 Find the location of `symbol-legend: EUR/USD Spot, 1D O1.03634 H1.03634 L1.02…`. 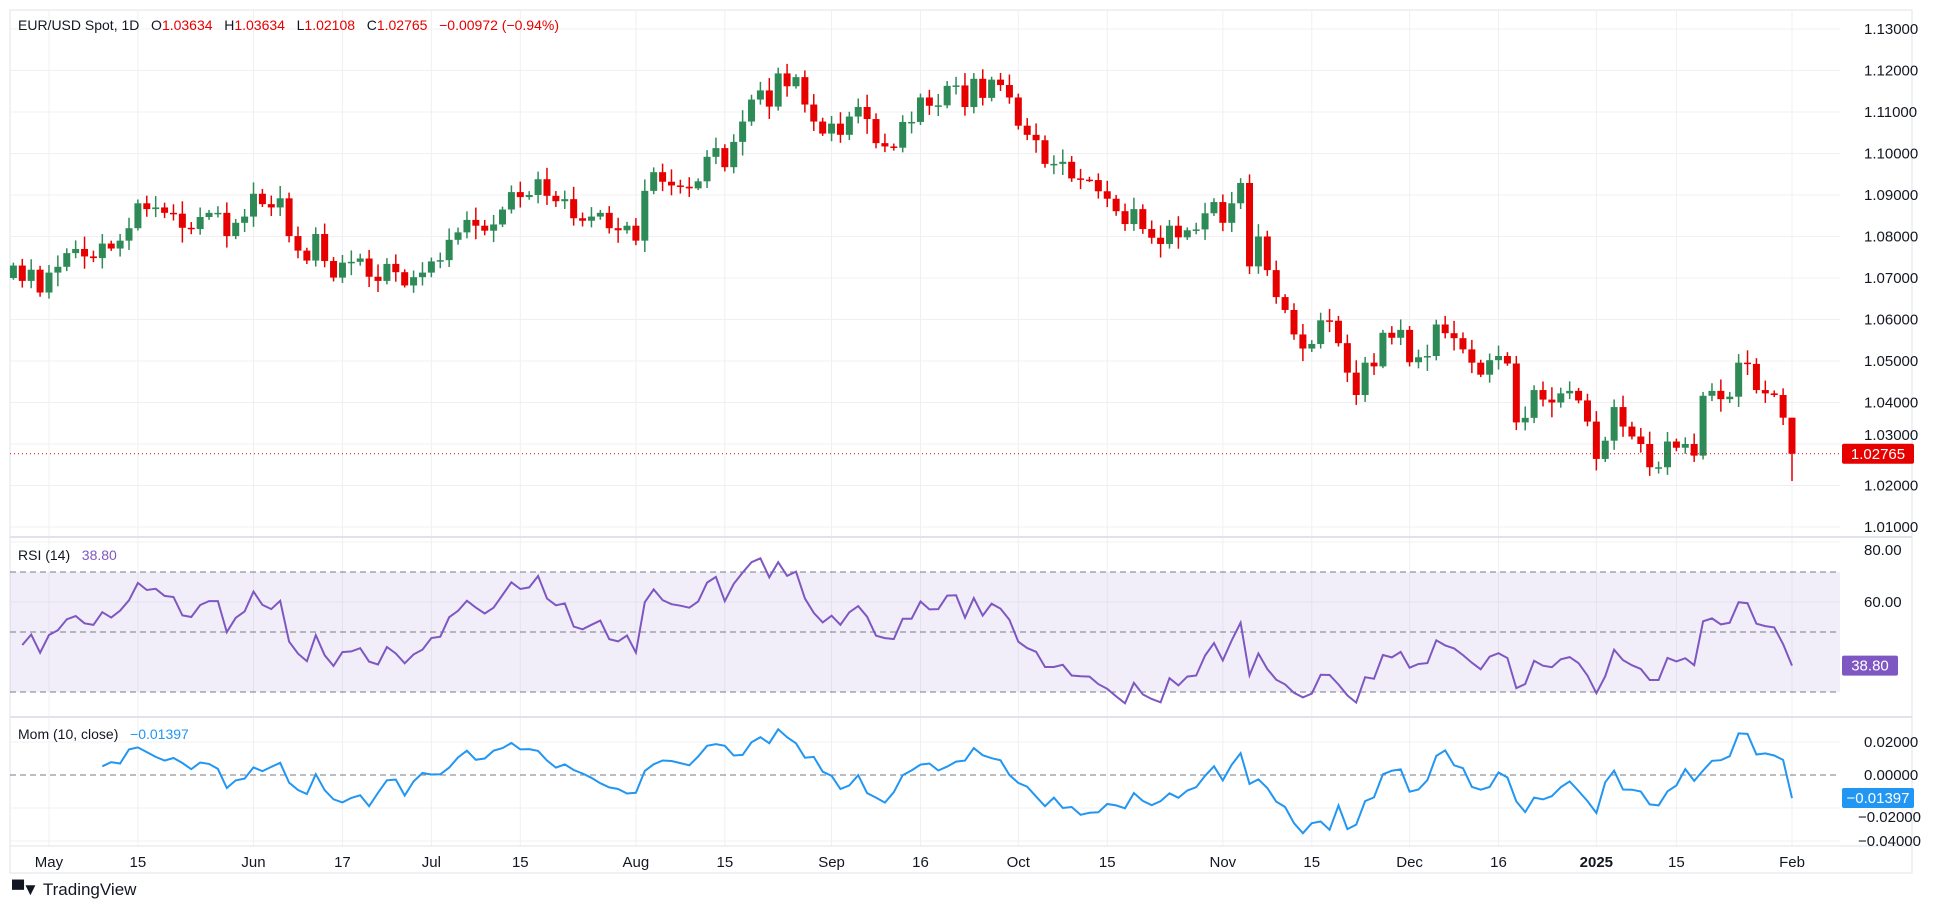

symbol-legend: EUR/USD Spot, 1D O1.03634 H1.03634 L1.02… is located at coordinates (288, 25).